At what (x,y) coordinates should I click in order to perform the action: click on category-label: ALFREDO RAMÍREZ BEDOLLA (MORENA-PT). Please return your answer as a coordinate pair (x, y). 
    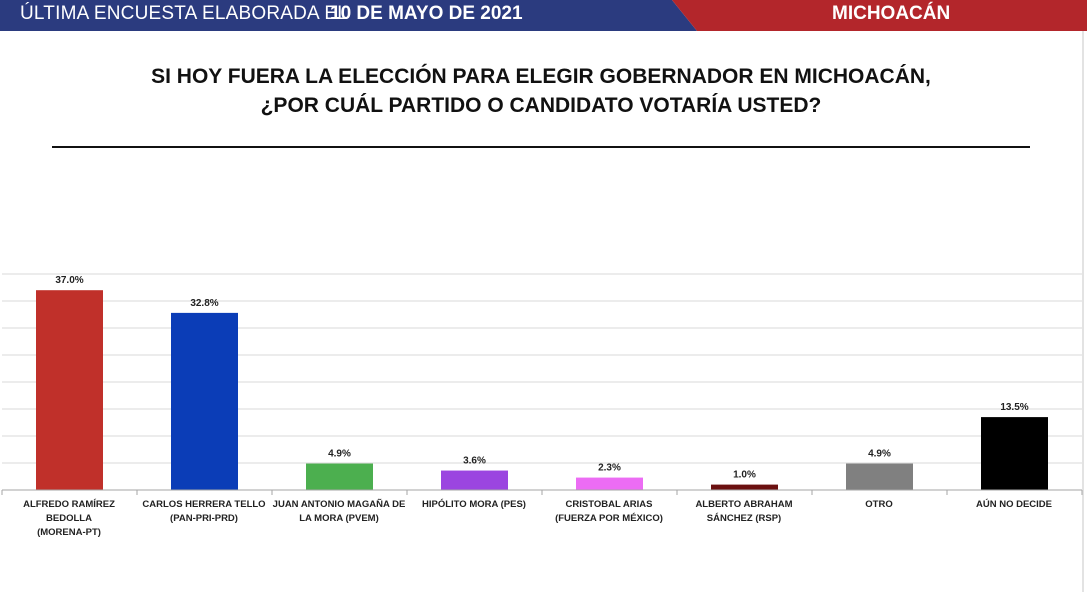
    Looking at the image, I should click on (69, 519).